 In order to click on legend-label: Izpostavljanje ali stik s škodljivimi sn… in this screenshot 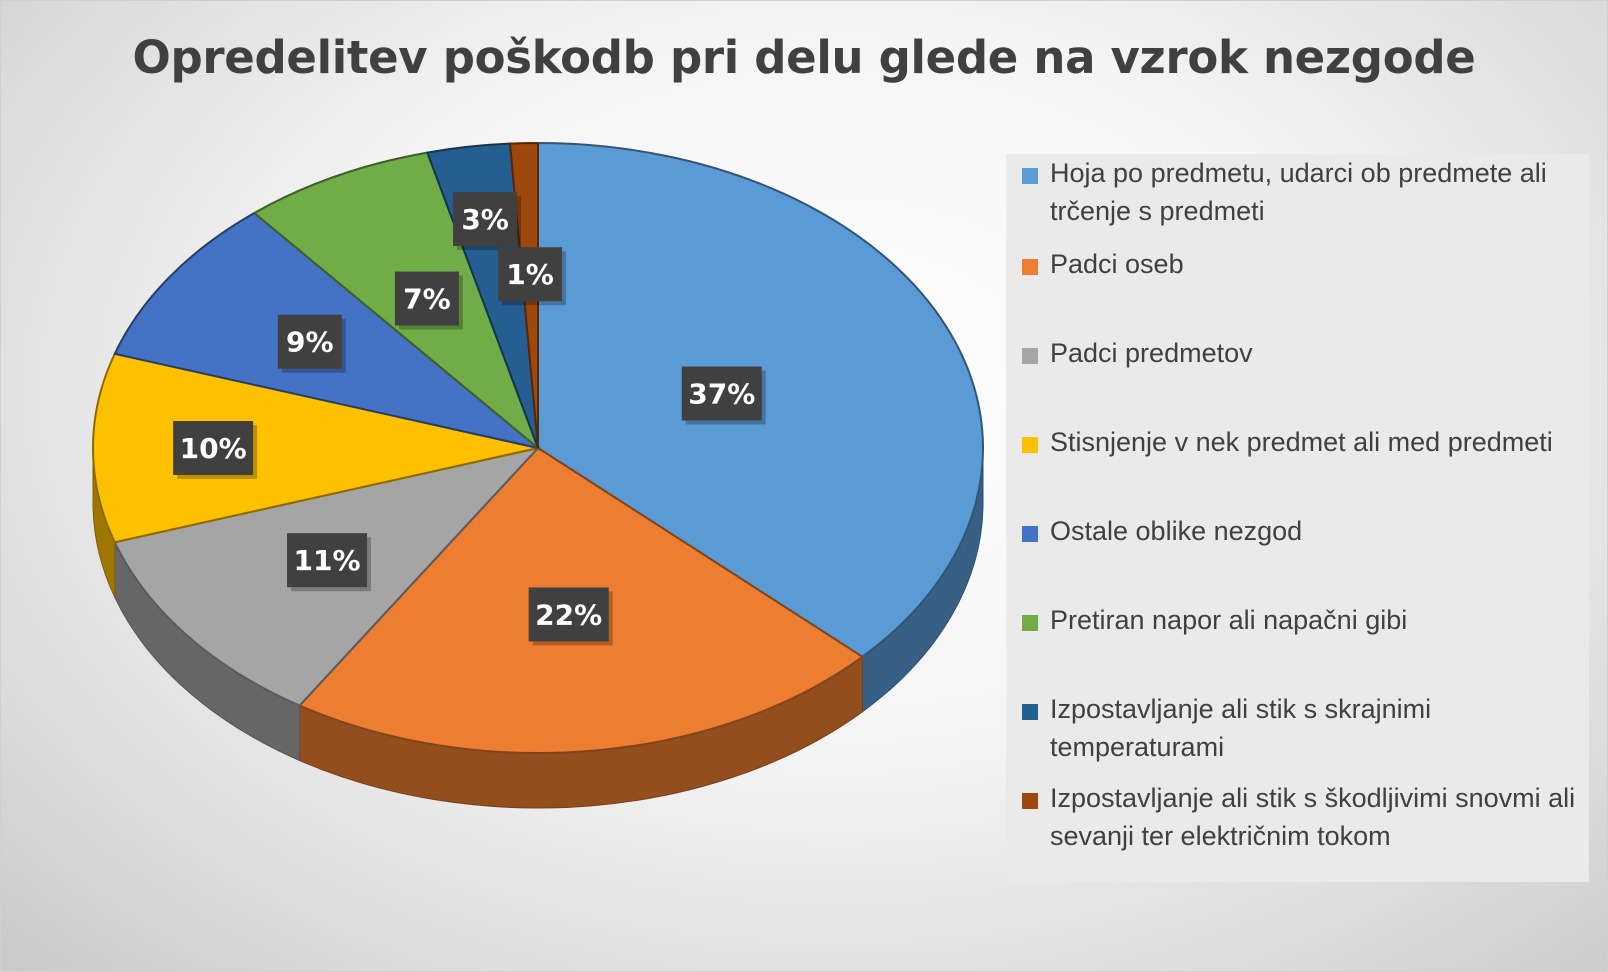, I will do `click(1313, 817)`.